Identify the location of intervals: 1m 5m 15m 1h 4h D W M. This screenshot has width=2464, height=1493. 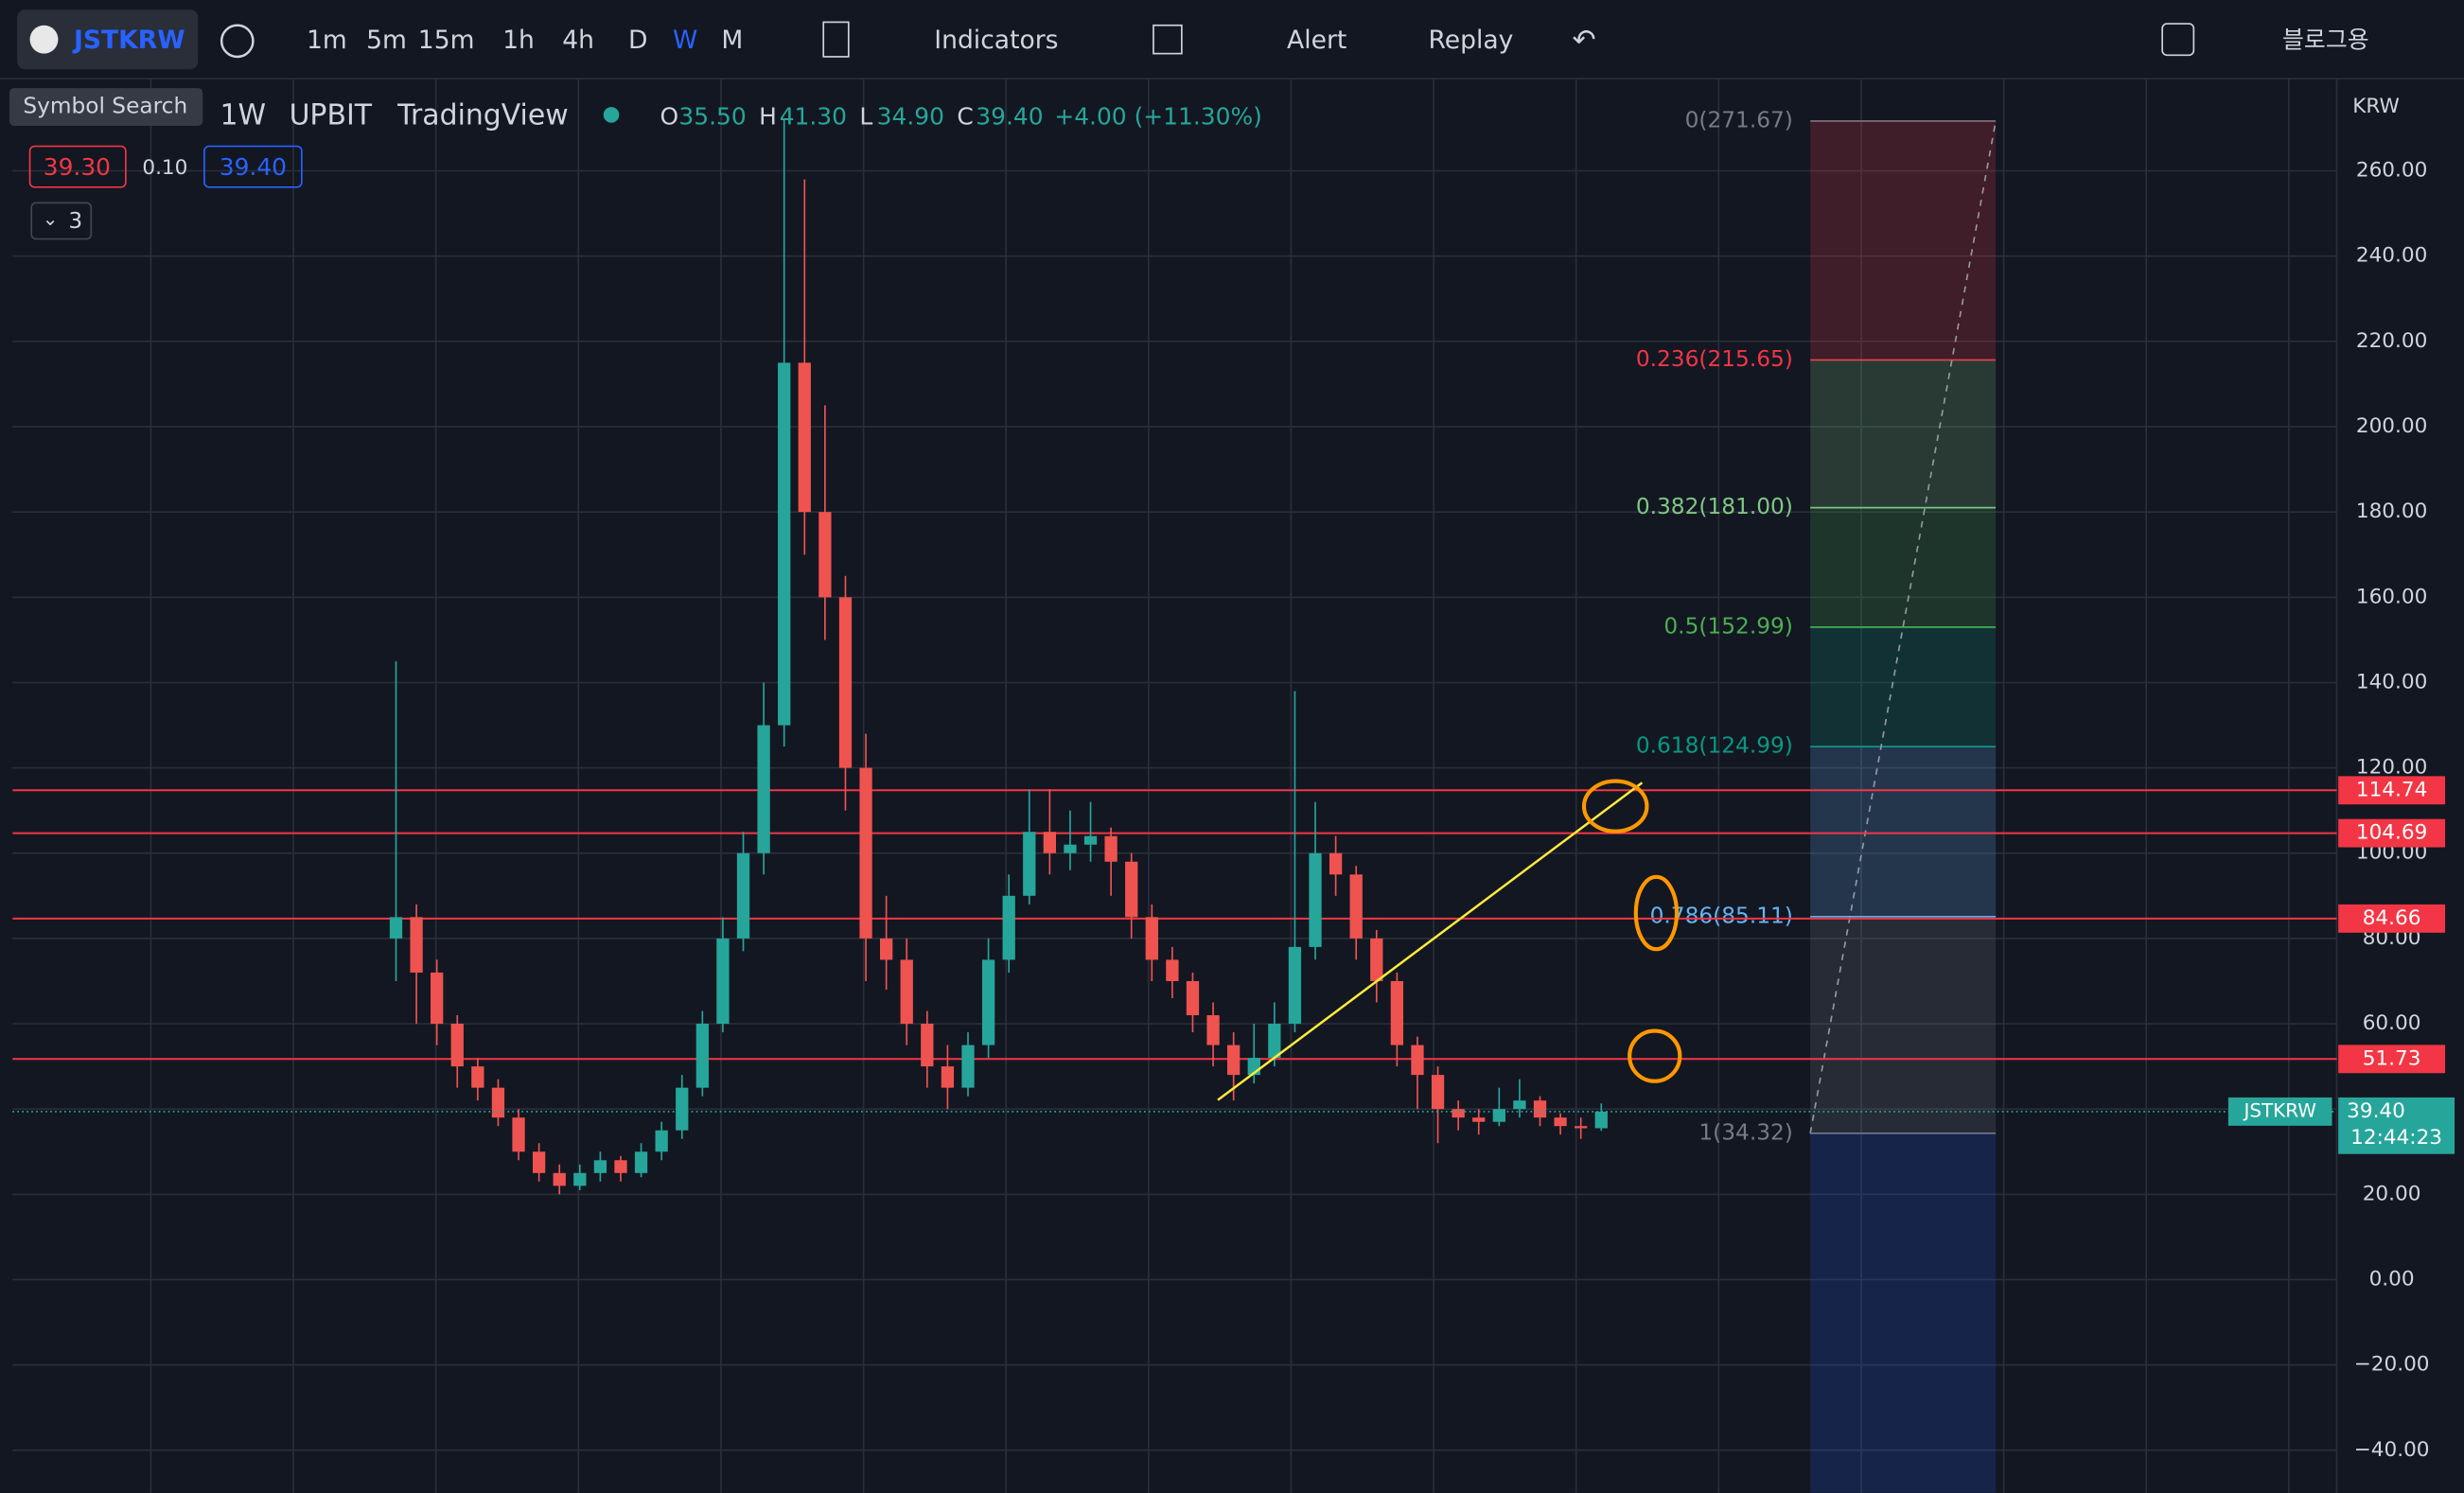
(525, 40).